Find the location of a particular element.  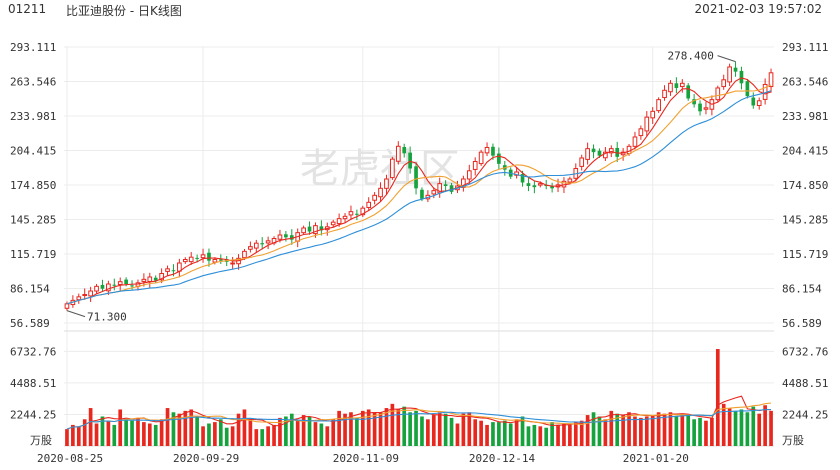

x-tick: 2020-08-25 is located at coordinates (70, 458).